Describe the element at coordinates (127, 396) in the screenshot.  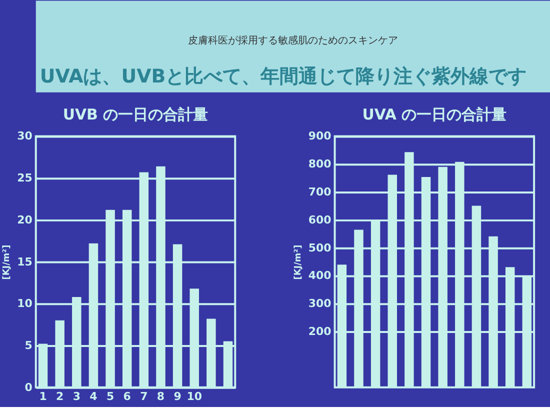
I see `x-tick-label: 6` at that location.